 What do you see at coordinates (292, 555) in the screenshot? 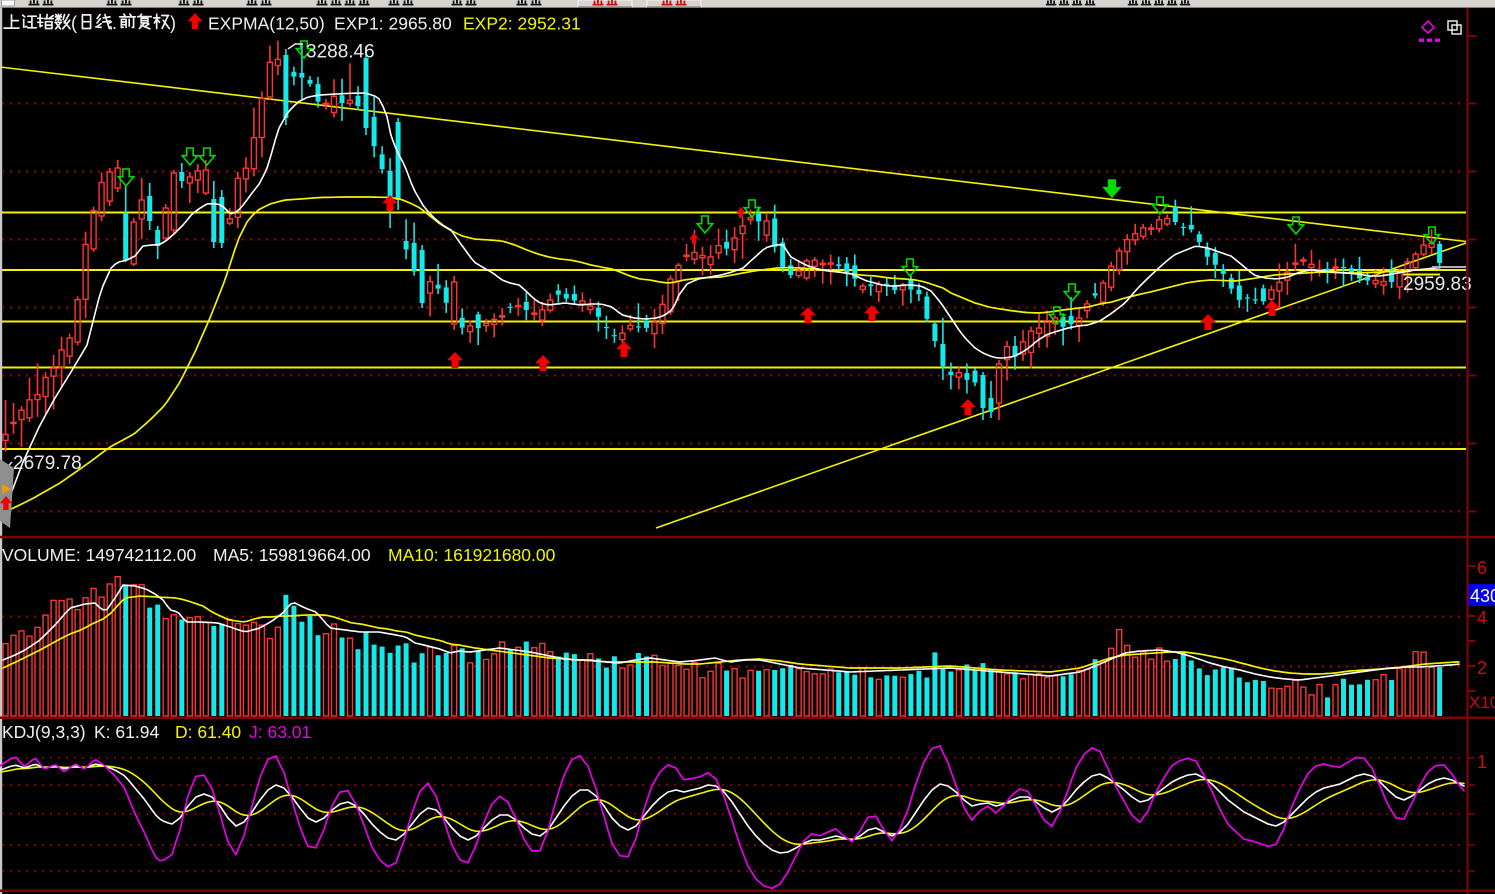
I see `svg-text: MA5: 159819664.00` at bounding box center [292, 555].